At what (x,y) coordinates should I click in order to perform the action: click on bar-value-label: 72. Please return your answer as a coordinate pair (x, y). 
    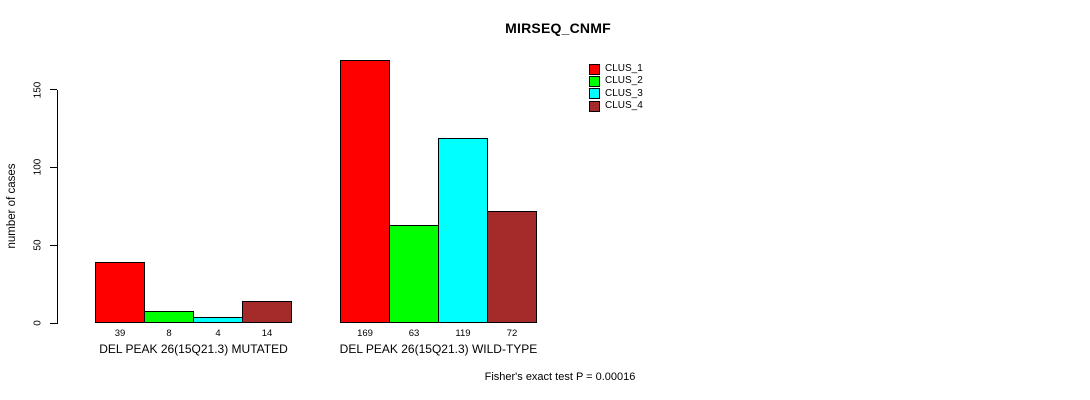
    Looking at the image, I should click on (512, 333).